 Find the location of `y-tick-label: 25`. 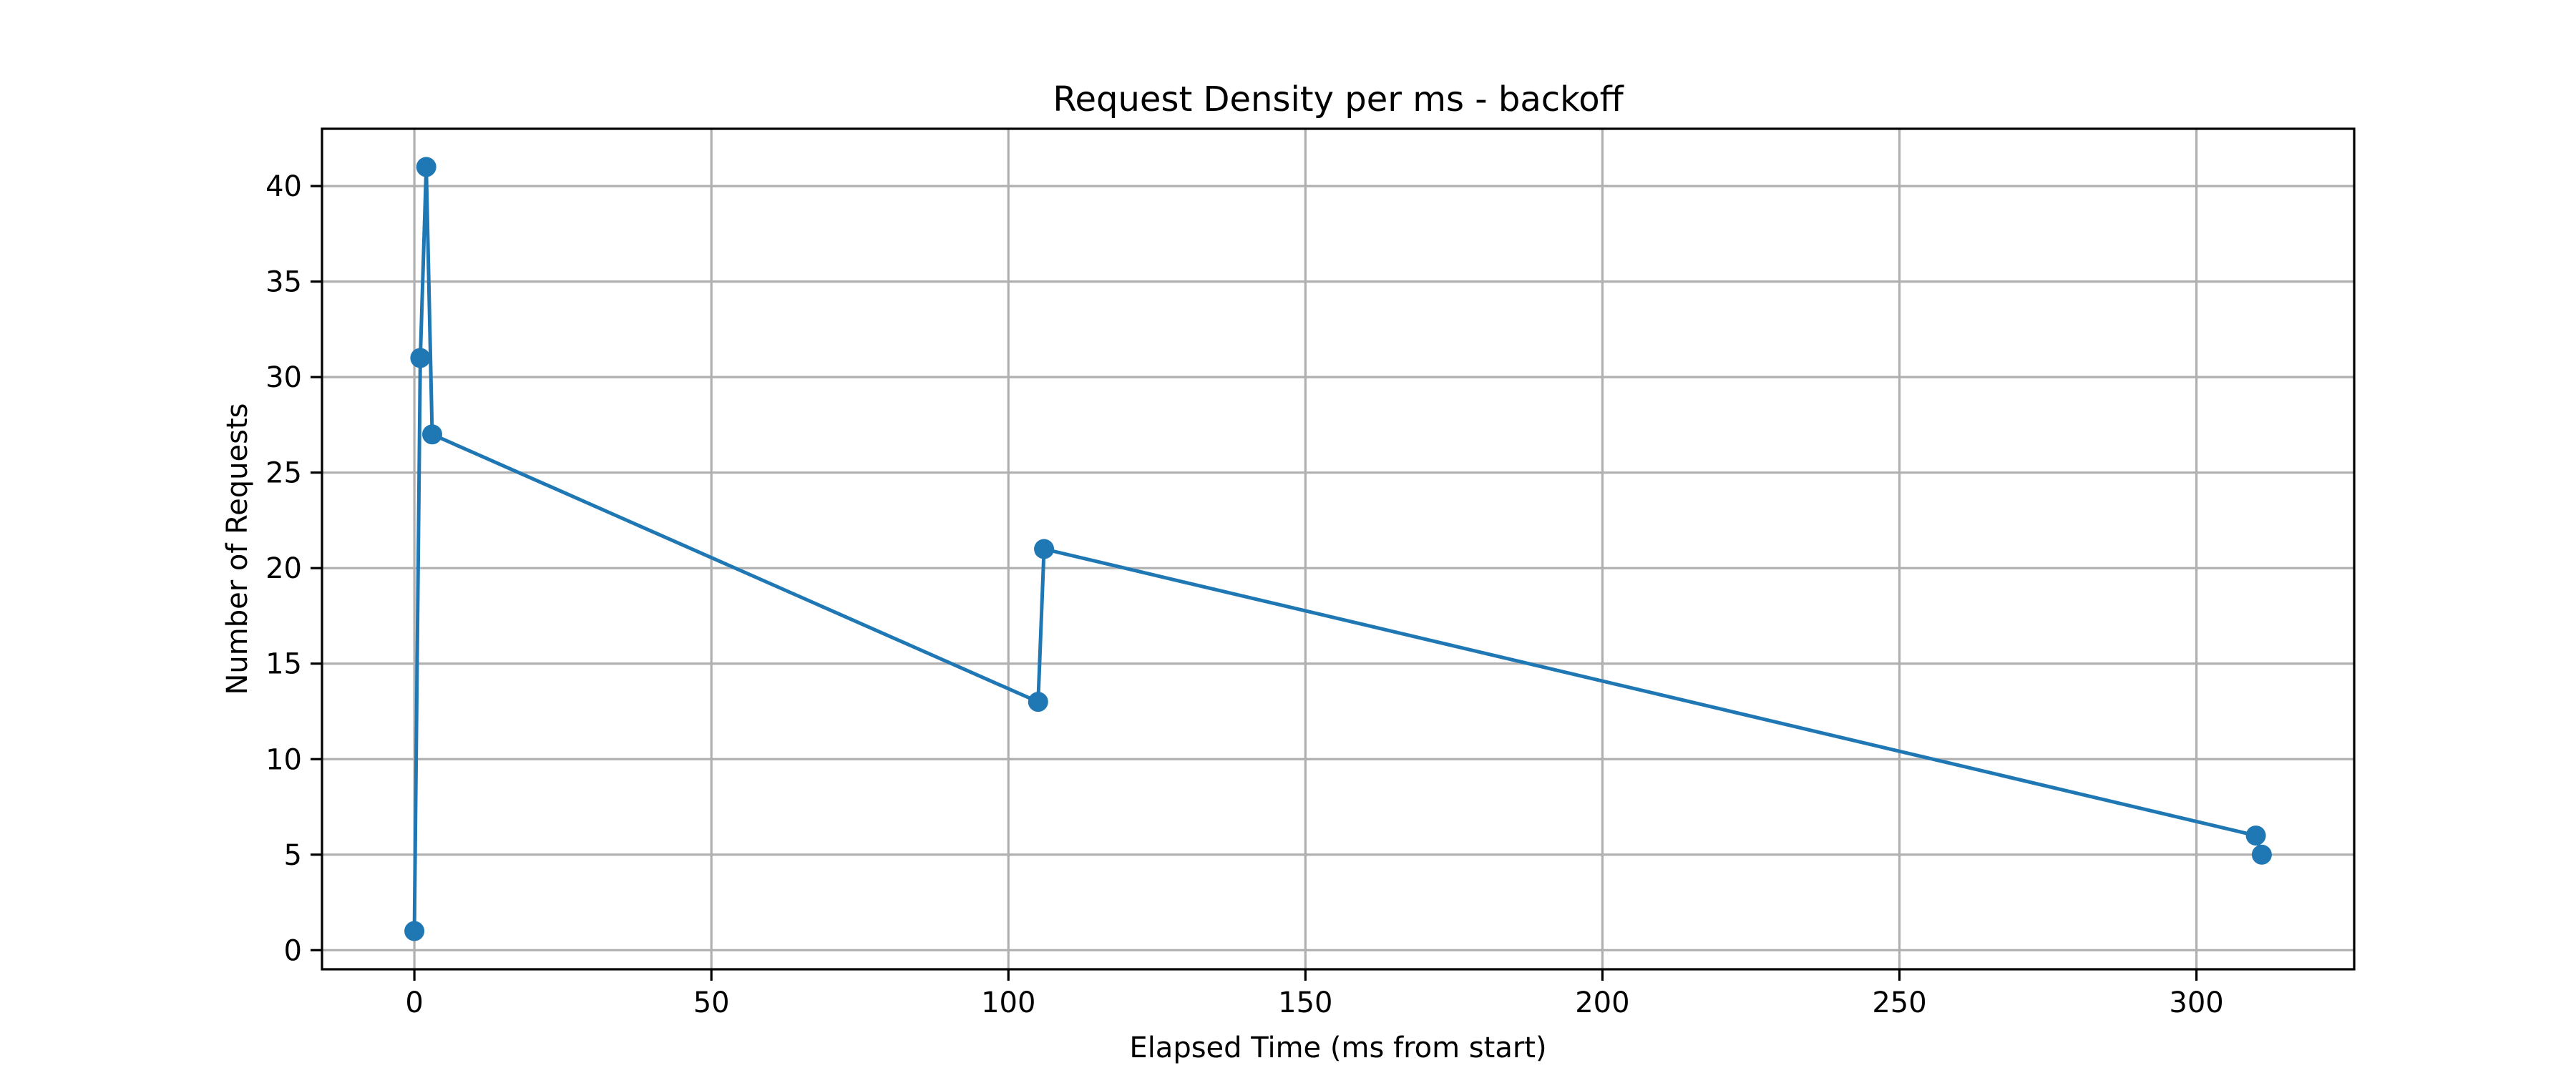

y-tick-label: 25 is located at coordinates (283, 473).